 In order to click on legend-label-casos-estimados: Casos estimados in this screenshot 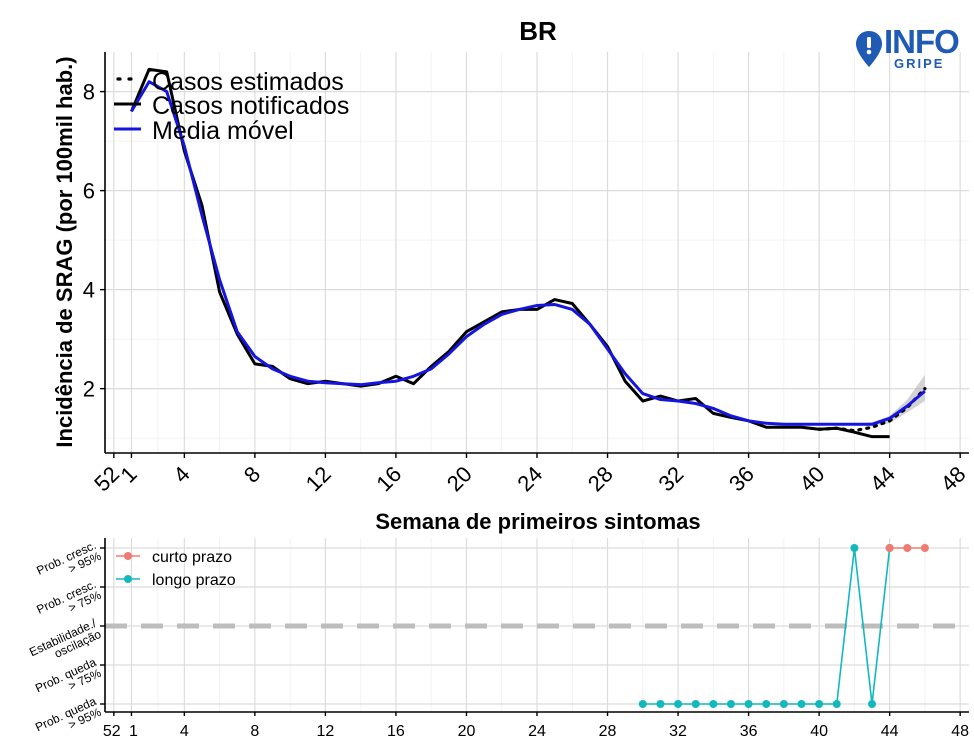, I will do `click(248, 82)`.